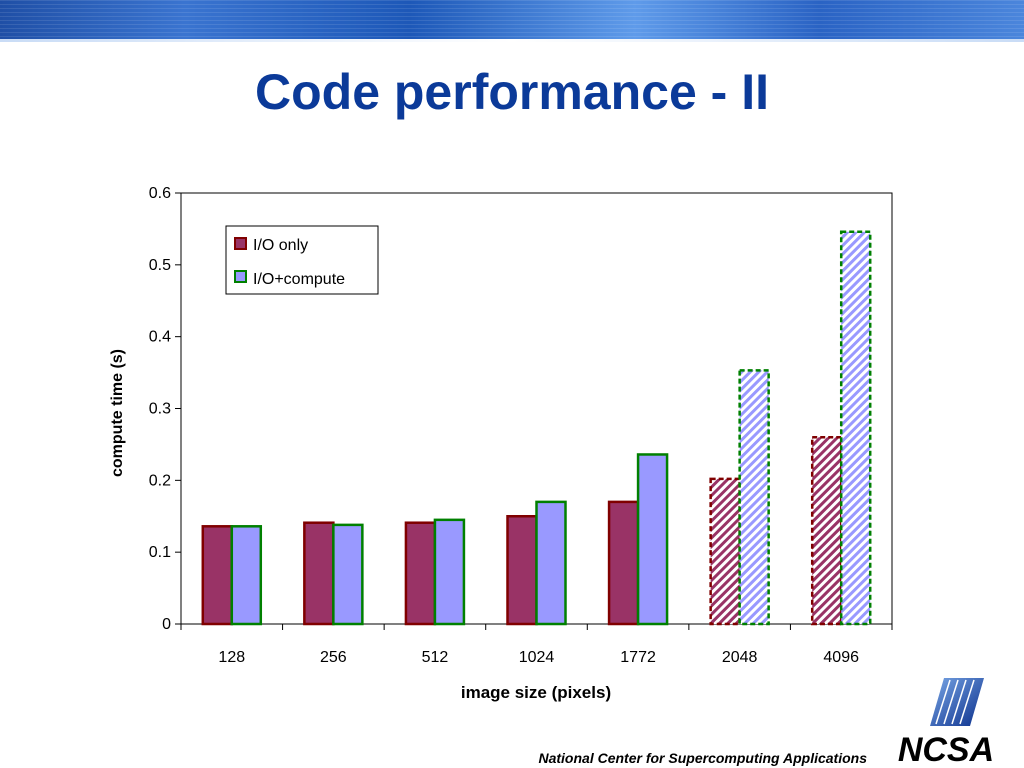  Describe the element at coordinates (754, 497) in the screenshot. I see `bar-io-compute-2048` at that location.